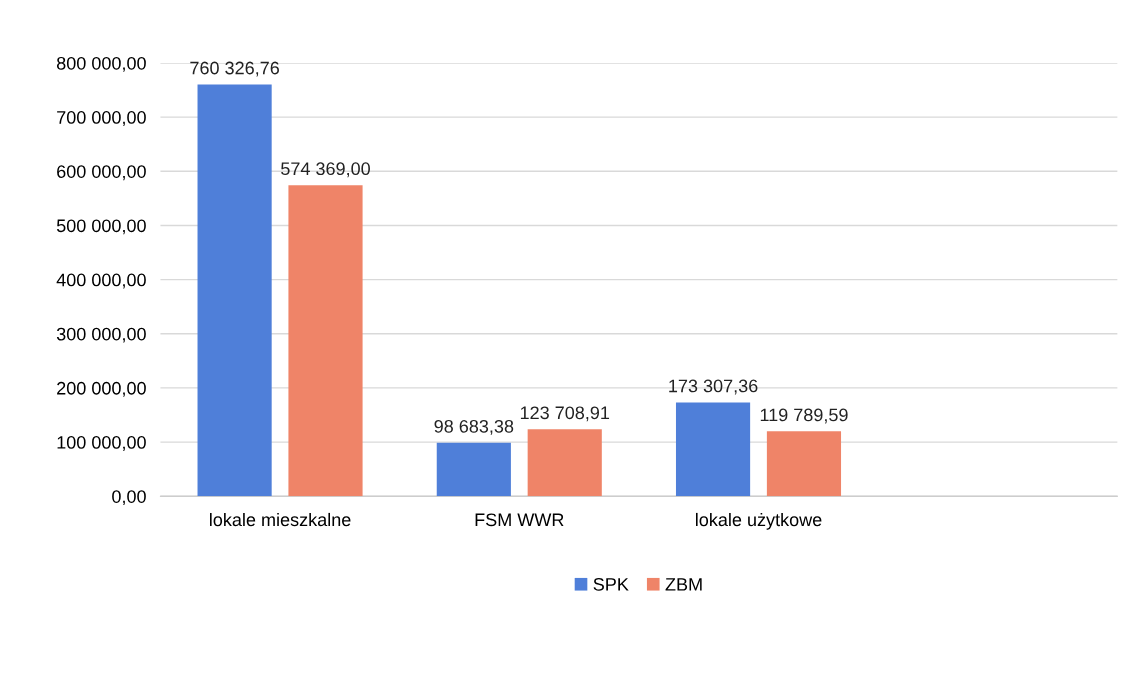  Describe the element at coordinates (759, 521) in the screenshot. I see `x-tick-label: lokale użytkowe` at that location.